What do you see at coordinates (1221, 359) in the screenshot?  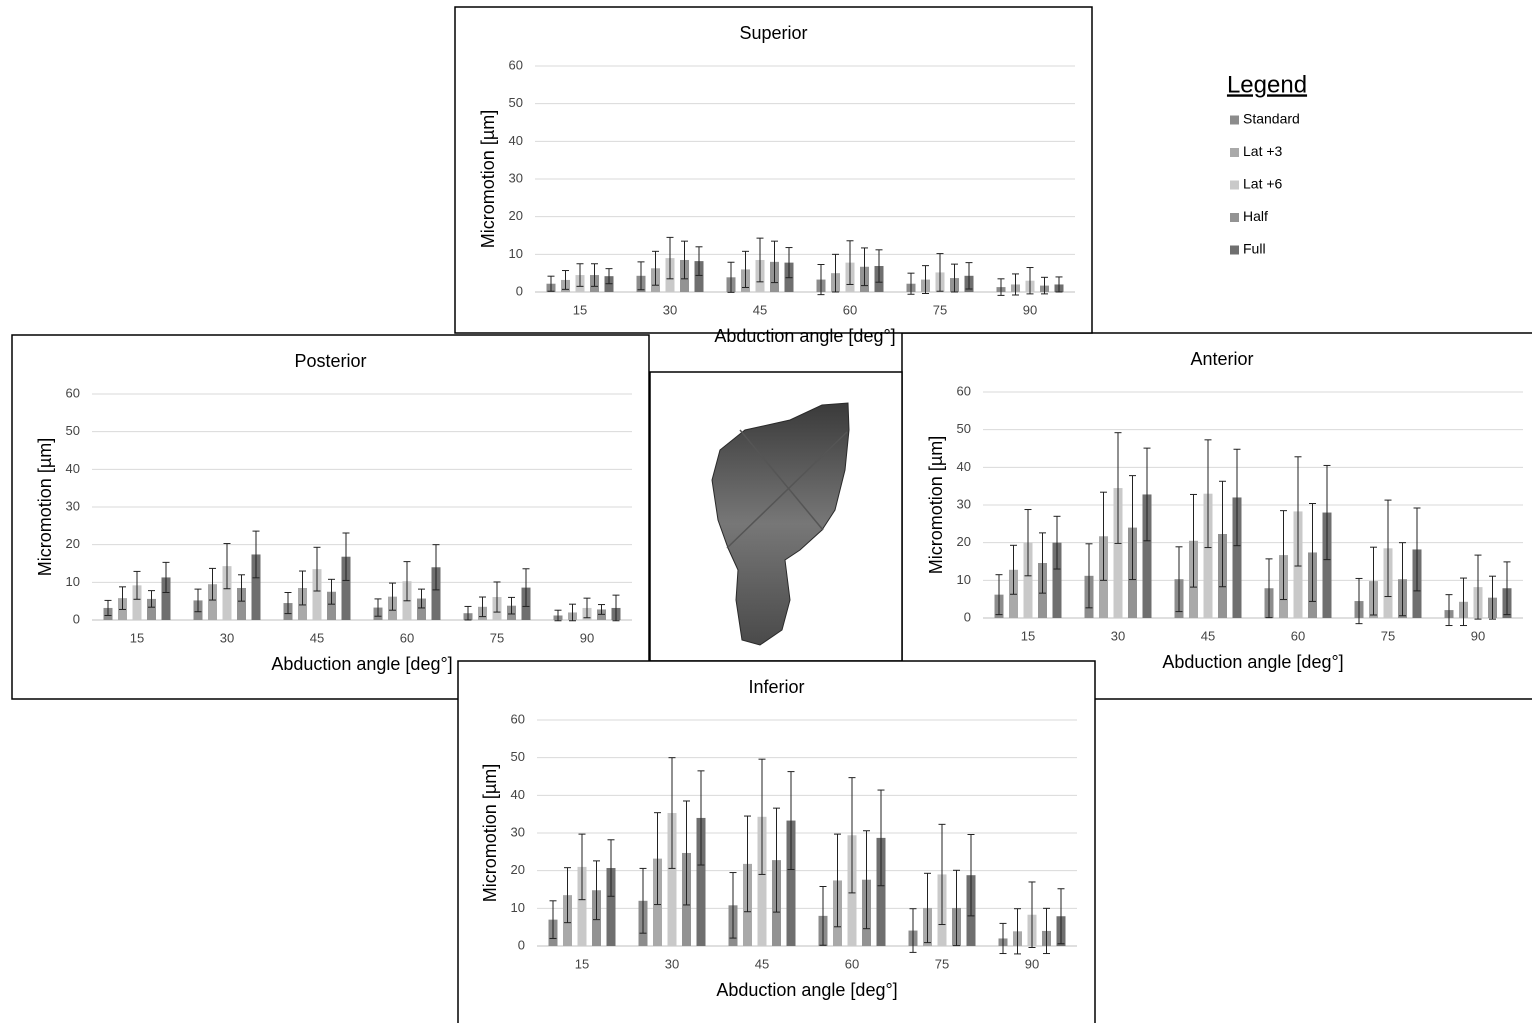 I see `chart-title: Anterior` at bounding box center [1221, 359].